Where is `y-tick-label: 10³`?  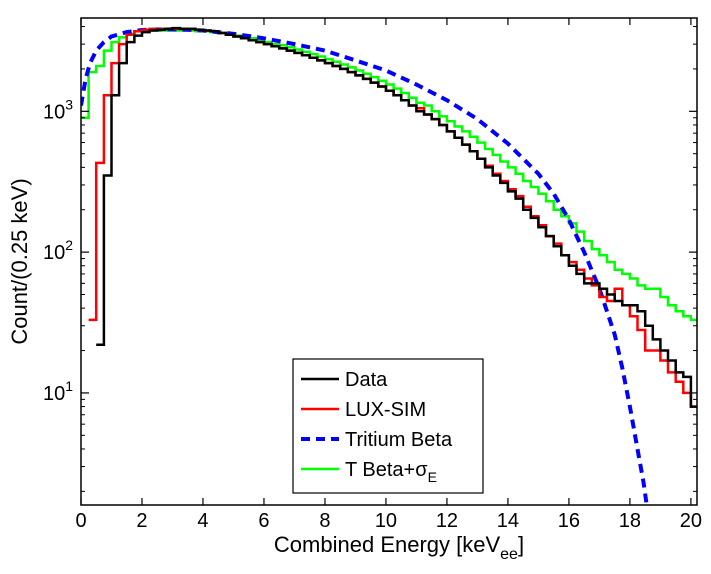
y-tick-label: 10³ is located at coordinates (58, 109).